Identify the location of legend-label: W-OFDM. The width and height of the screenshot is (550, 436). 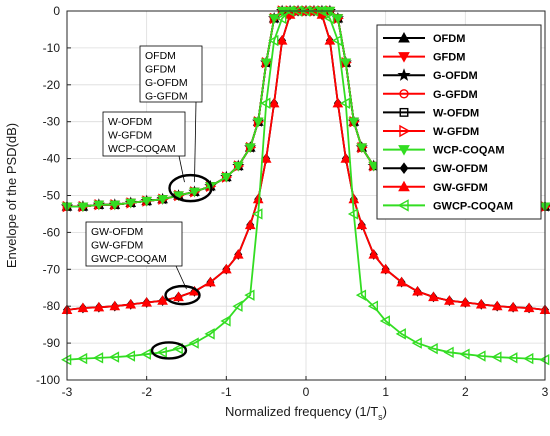
(456, 113).